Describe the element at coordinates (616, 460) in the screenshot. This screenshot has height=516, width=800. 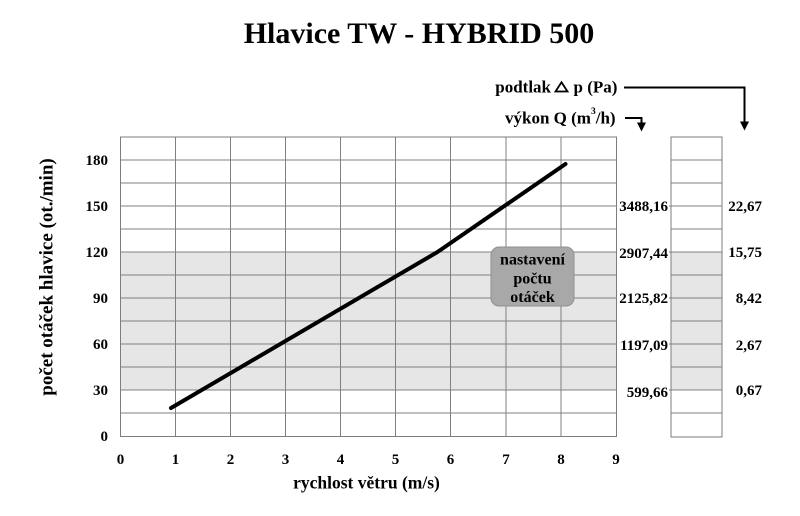
I see `svg-text: 9` at that location.